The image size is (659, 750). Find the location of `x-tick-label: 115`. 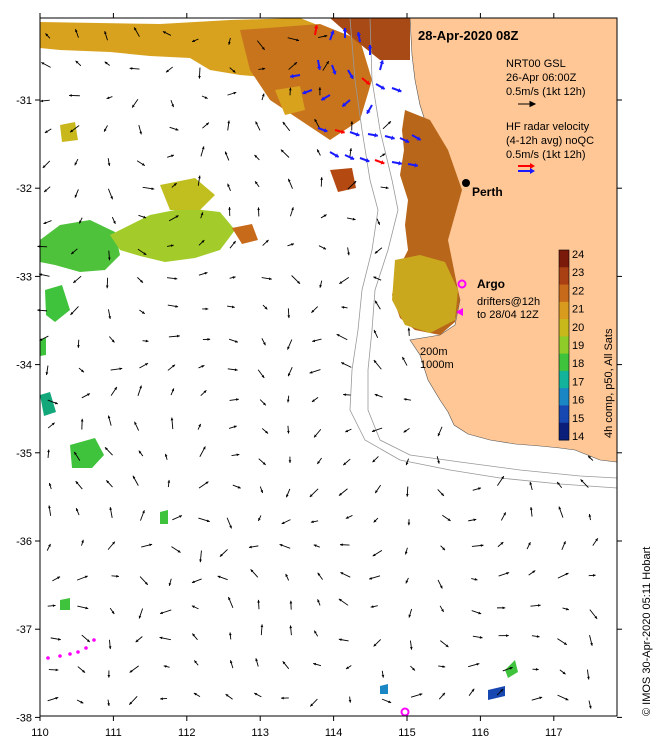

x-tick-label: 115 is located at coordinates (407, 733).